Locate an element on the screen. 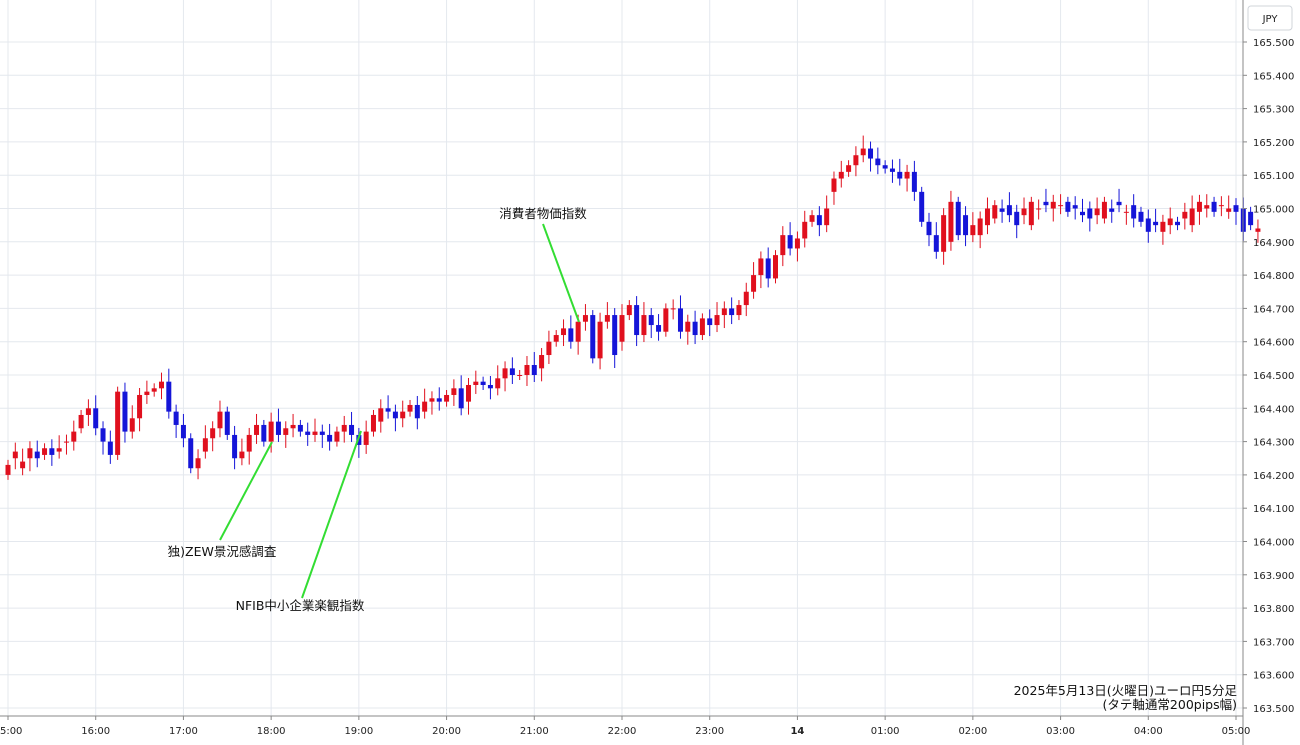 The image size is (1300, 745). y-tick-label: 163.600 is located at coordinates (1273, 676).